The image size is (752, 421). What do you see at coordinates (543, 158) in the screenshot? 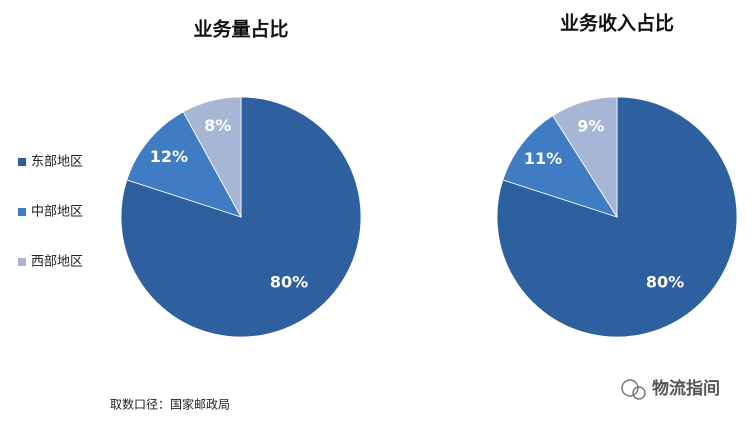
I see `data-label: 11%` at bounding box center [543, 158].